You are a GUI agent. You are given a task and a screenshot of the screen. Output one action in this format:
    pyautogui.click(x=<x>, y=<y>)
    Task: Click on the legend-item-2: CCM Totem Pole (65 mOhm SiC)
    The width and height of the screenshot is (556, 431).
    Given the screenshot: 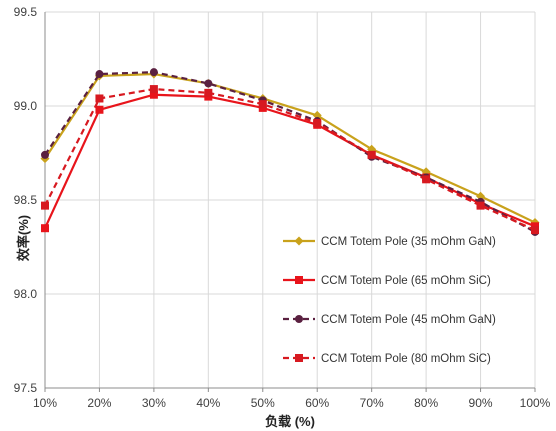 What is the action you would take?
    pyautogui.click(x=387, y=281)
    